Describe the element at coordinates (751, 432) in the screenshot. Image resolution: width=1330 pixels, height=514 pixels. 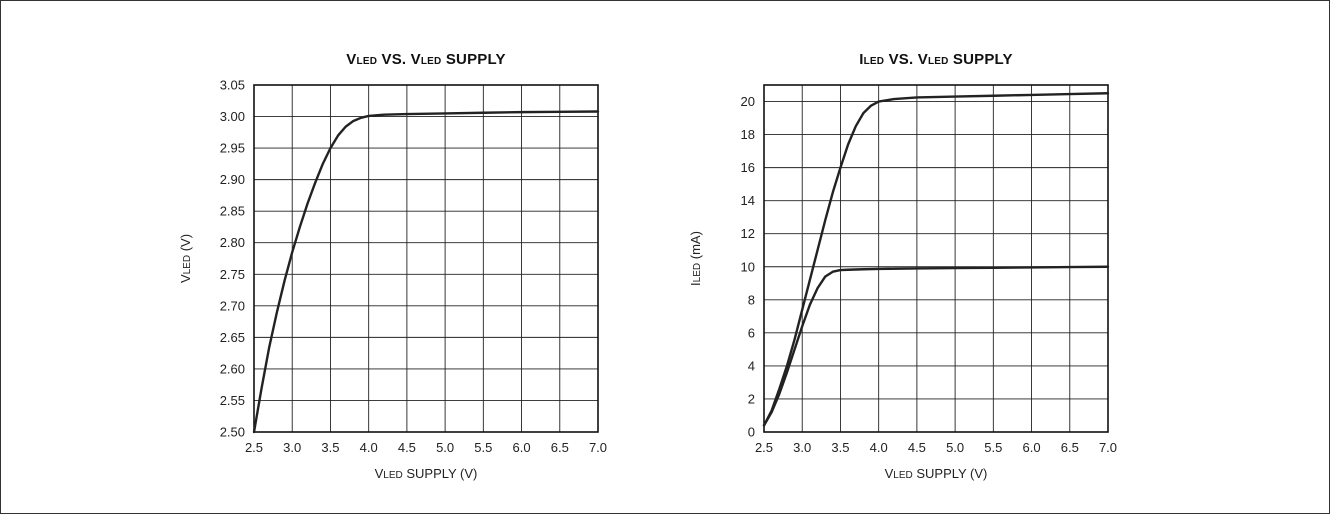
I see `y-tick-label: 0` at that location.